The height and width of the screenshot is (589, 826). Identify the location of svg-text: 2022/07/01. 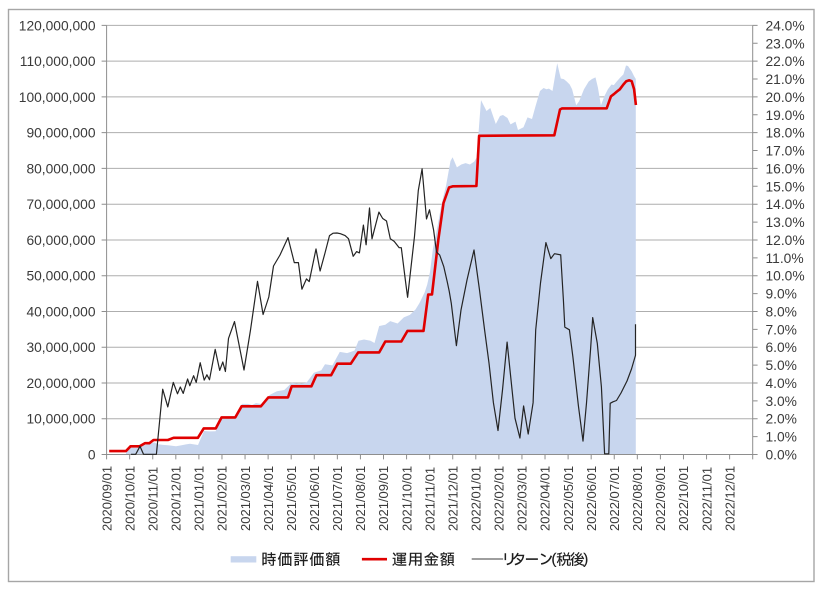
(614, 498).